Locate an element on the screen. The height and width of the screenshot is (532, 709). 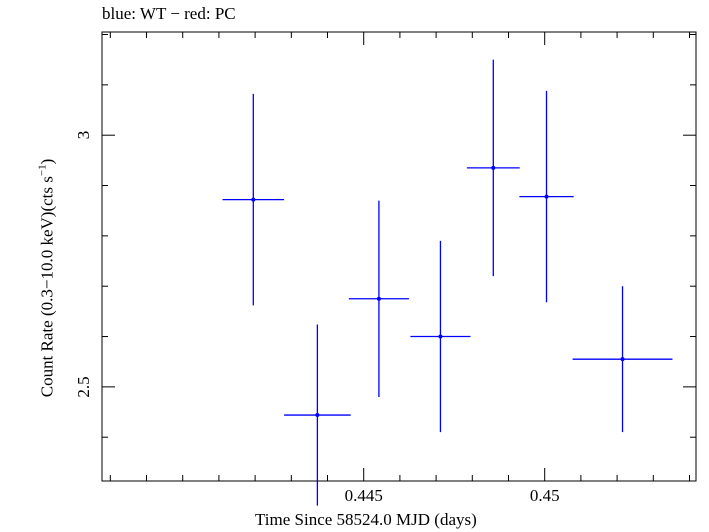
y-axis-label-exponent: −1 is located at coordinates (42, 170).